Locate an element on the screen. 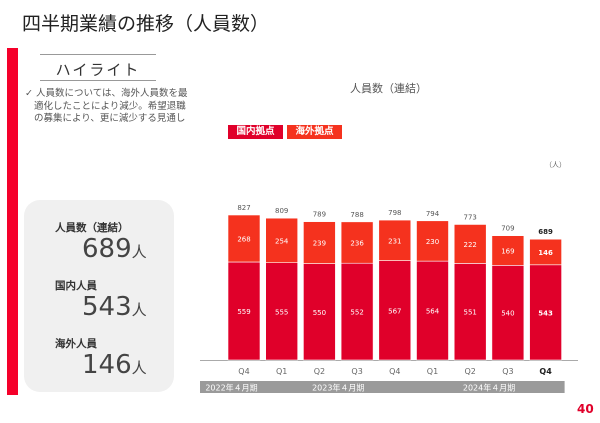 Image resolution: width=600 pixels, height=423 pixels. data-label: 567 is located at coordinates (394, 311).